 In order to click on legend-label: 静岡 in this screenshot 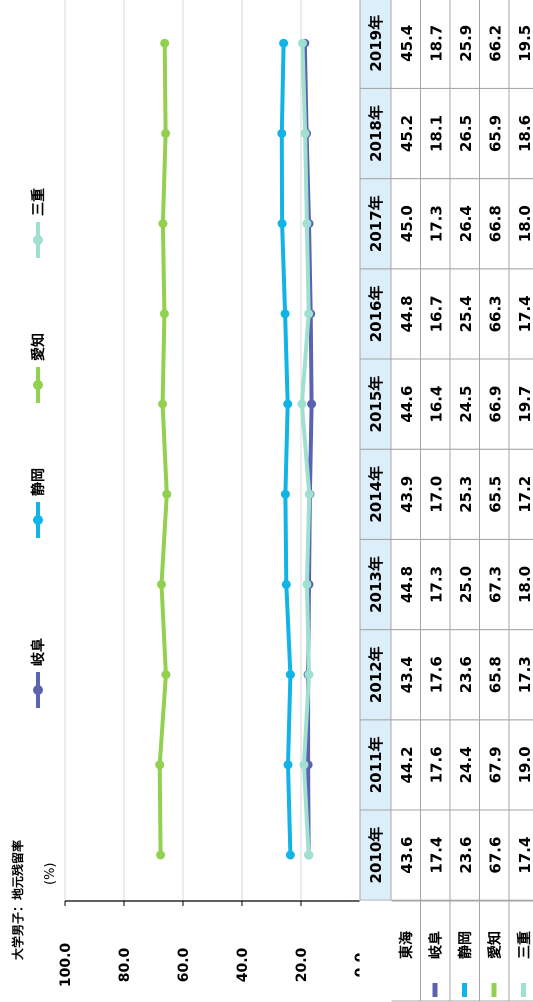, I will do `click(38, 482)`.